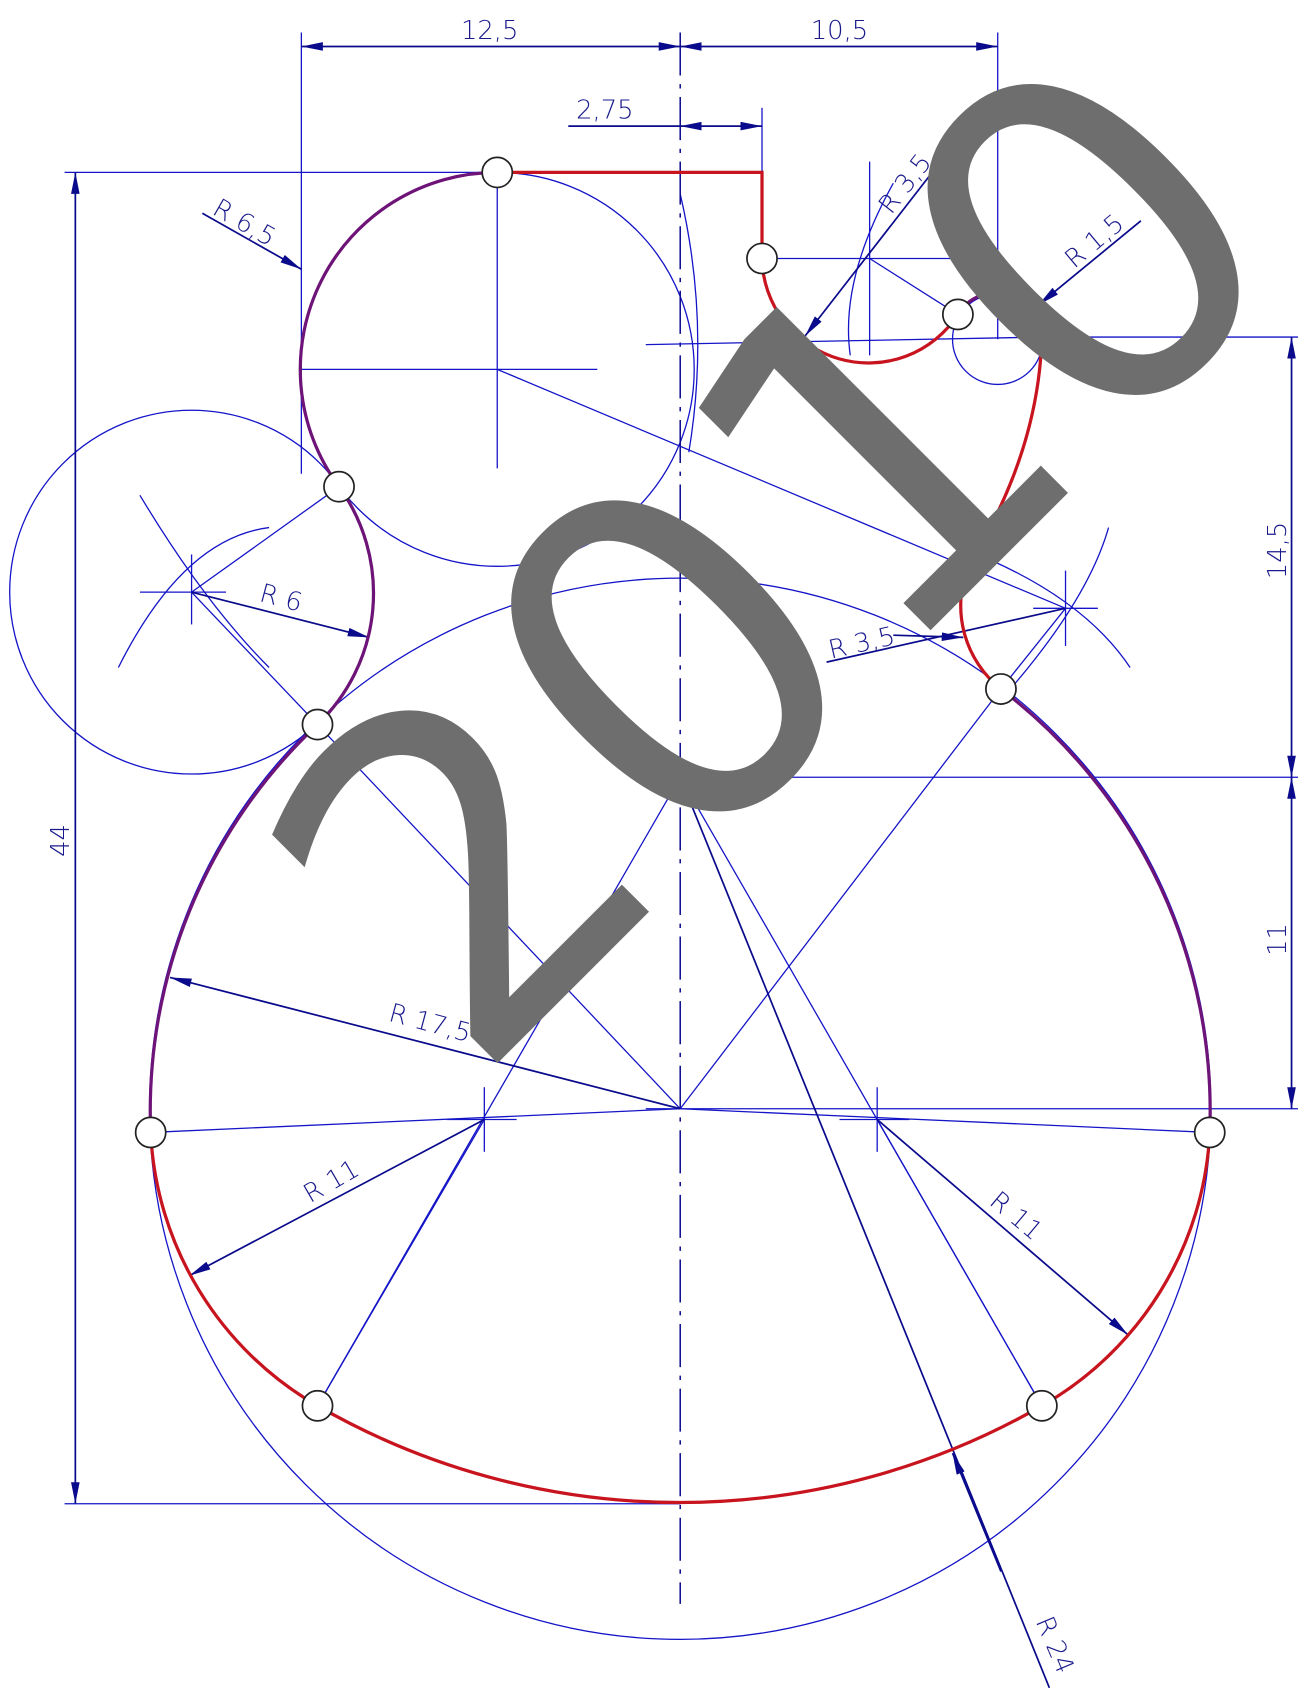 The height and width of the screenshot is (1688, 1298). I want to click on dim-label: 44, so click(61, 840).